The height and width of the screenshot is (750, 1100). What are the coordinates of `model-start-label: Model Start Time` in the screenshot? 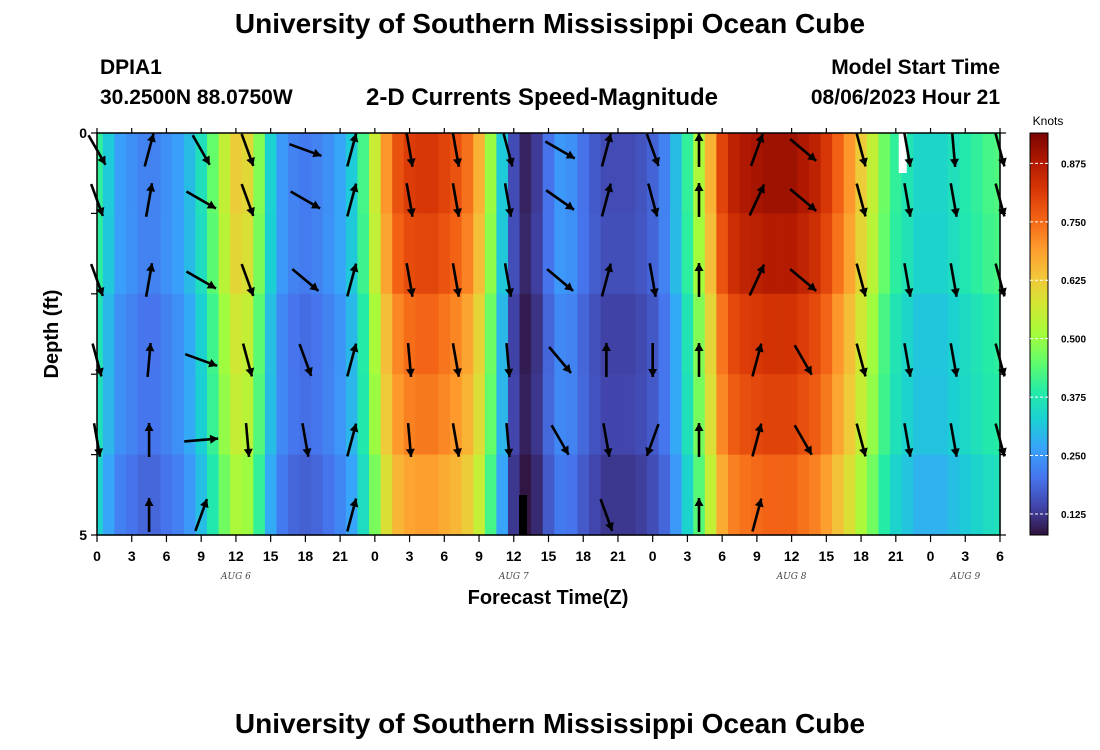 It's located at (915, 67).